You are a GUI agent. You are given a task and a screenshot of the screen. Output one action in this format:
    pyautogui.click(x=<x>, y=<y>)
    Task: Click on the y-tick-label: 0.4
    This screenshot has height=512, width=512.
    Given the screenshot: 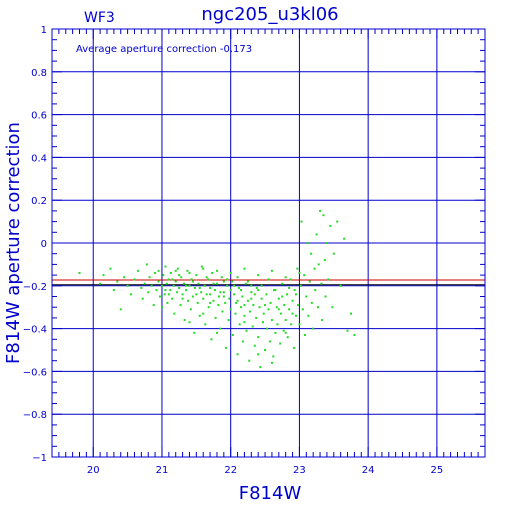 What is the action you would take?
    pyautogui.click(x=39, y=158)
    